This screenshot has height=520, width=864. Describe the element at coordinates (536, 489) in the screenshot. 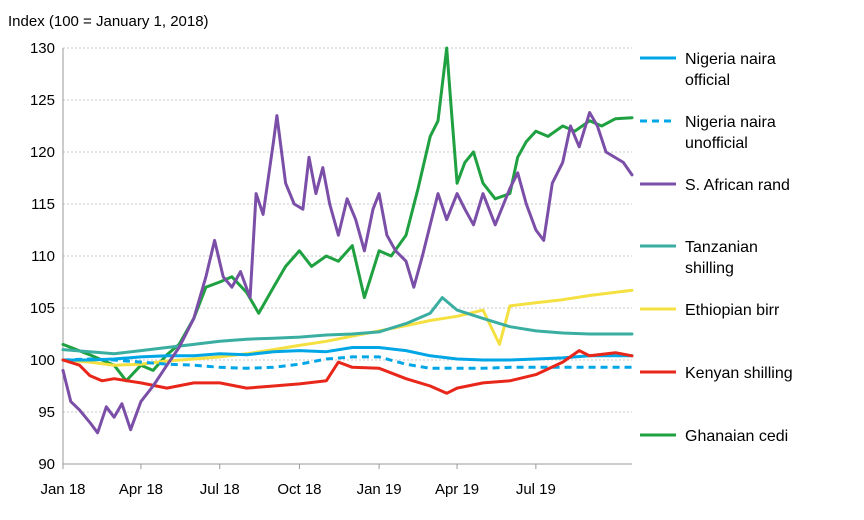

I see `x-tick-label: Jul 19` at that location.